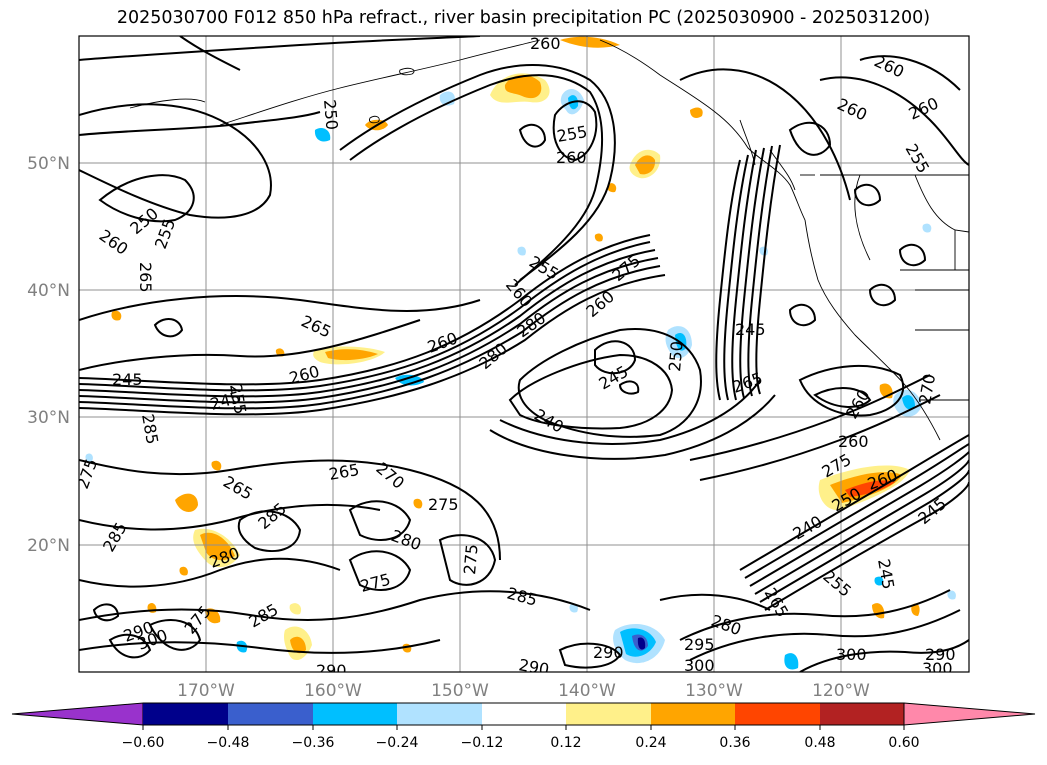  I want to click on colorbar-tick-label: −0.60, so click(143, 743).